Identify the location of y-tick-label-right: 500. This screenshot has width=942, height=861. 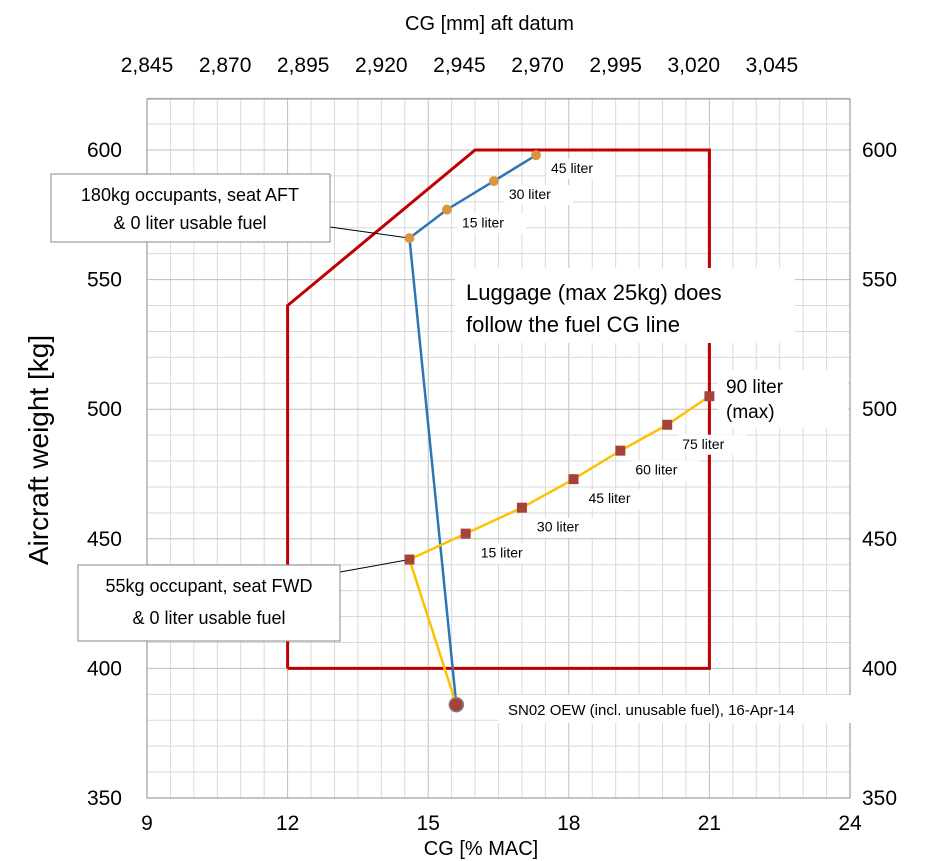
(879, 409).